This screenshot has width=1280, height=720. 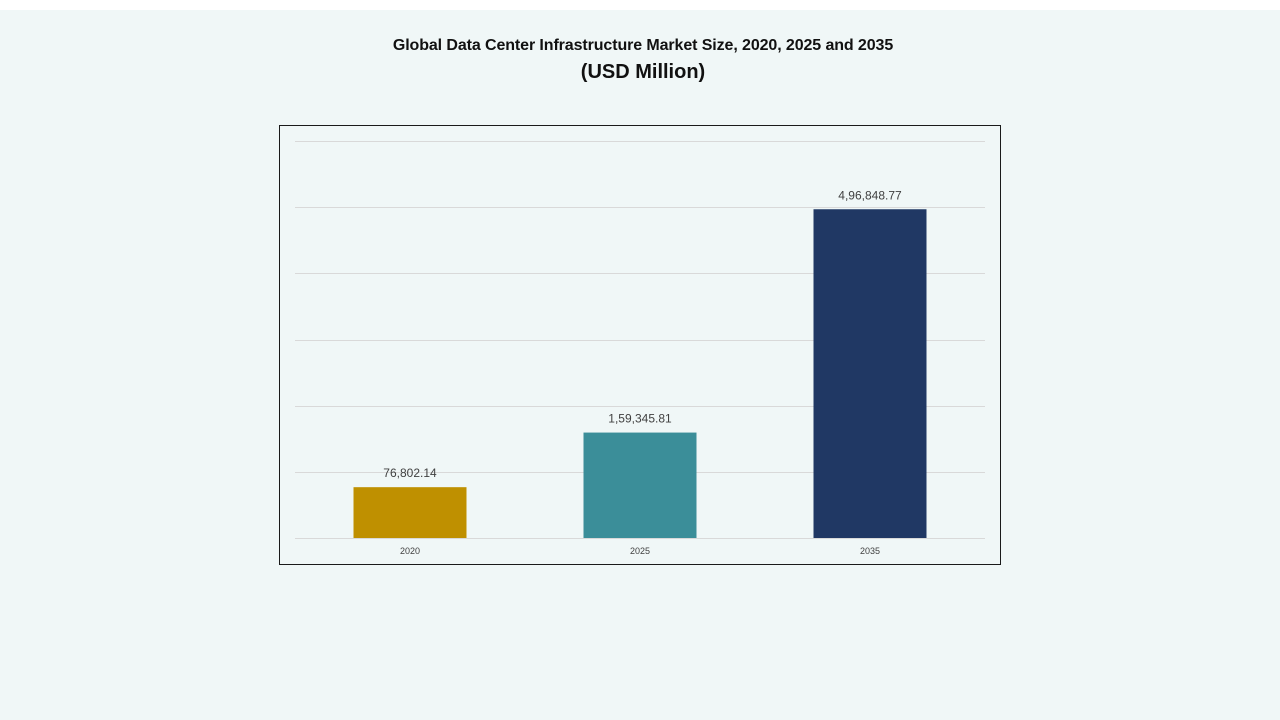 I want to click on bar-2025, so click(x=640, y=485).